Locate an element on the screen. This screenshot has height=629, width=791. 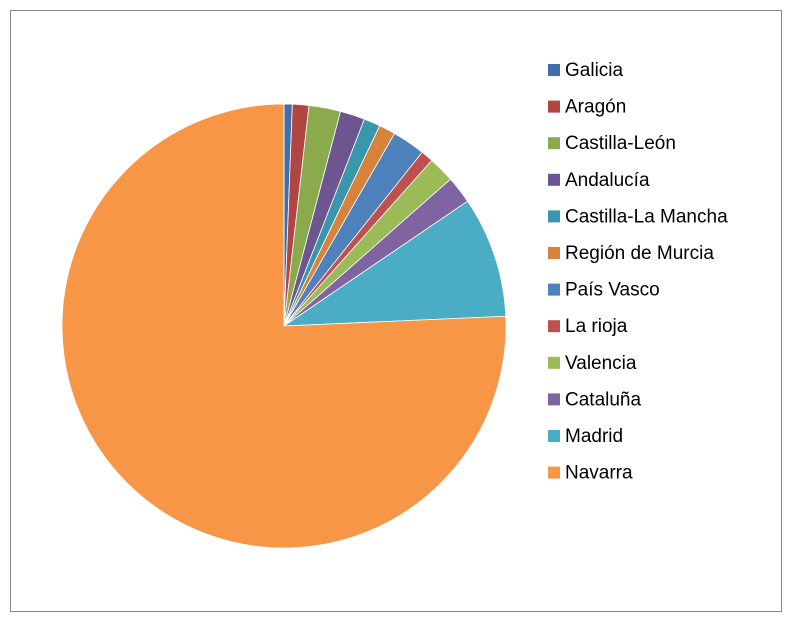
legend-label: País Vasco is located at coordinates (612, 290).